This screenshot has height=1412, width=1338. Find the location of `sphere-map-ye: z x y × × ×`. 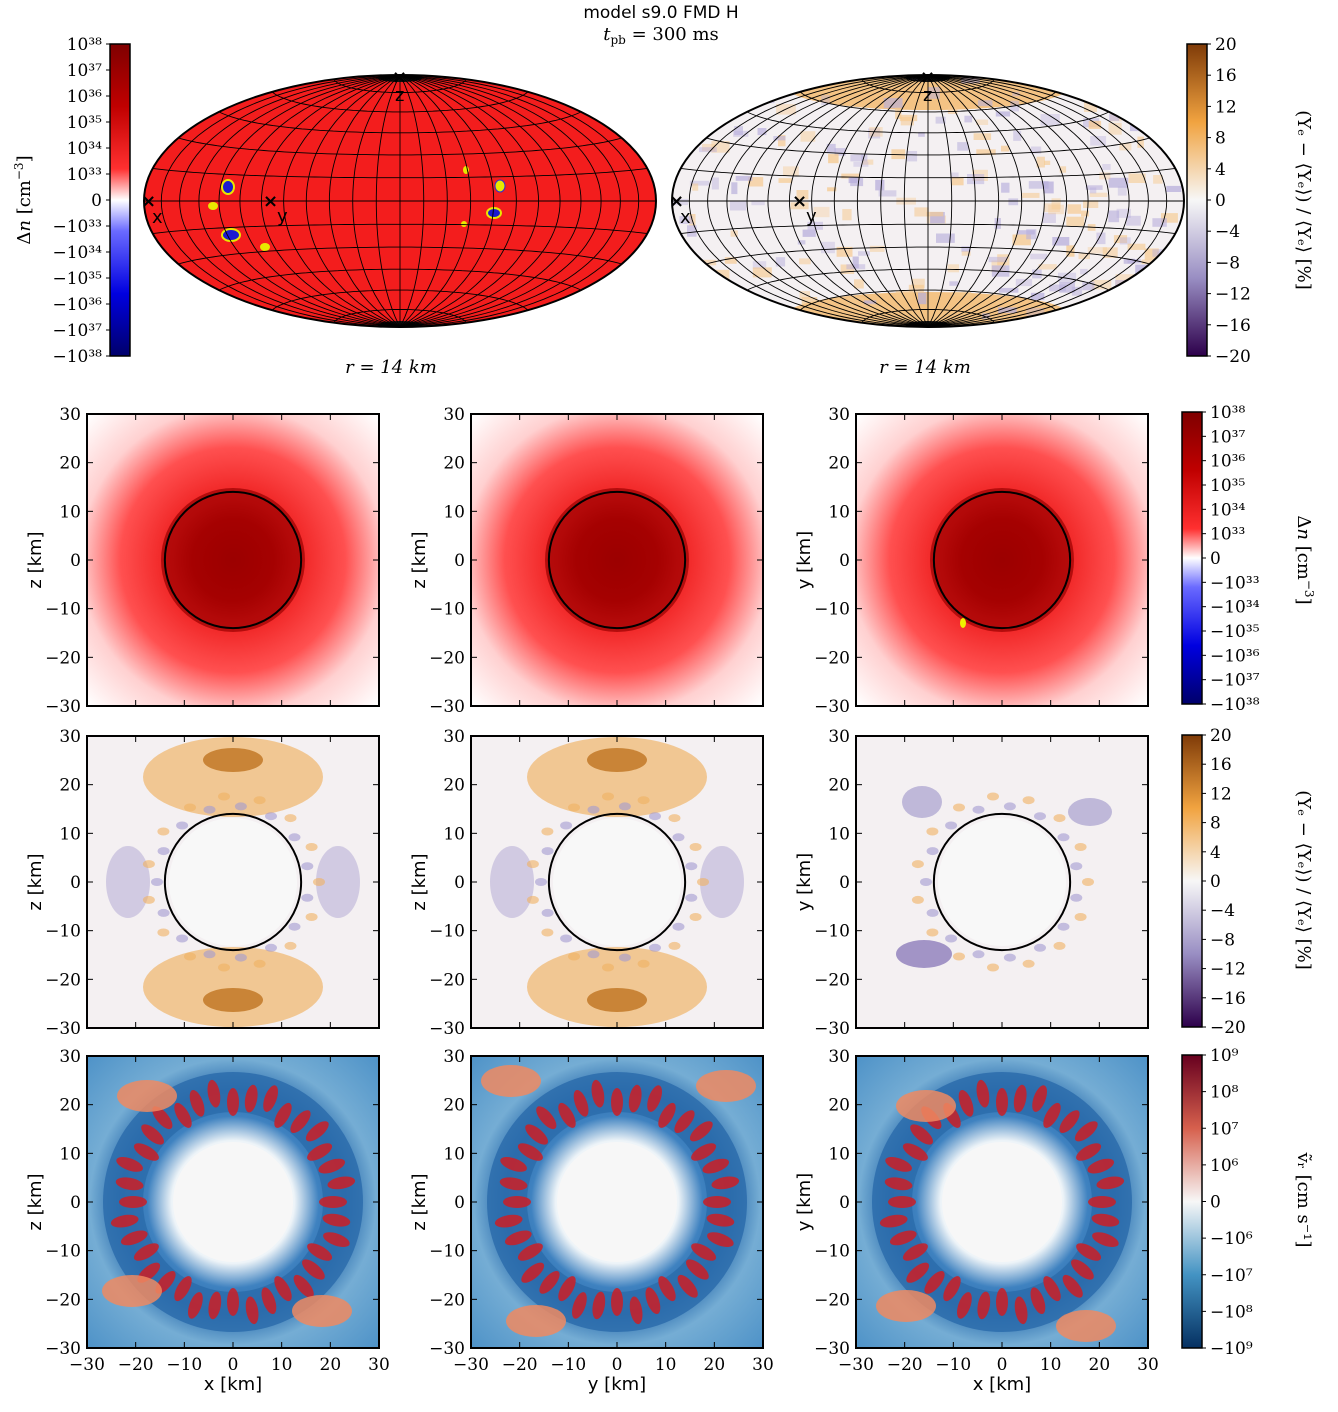

sphere-map-ye: z x y × × × is located at coordinates (927, 197).